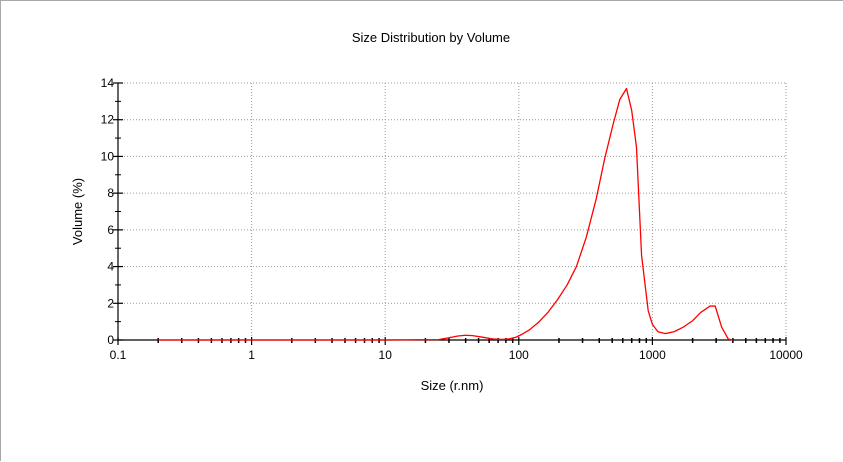  What do you see at coordinates (110, 230) in the screenshot?
I see `y-tick-label: 6` at bounding box center [110, 230].